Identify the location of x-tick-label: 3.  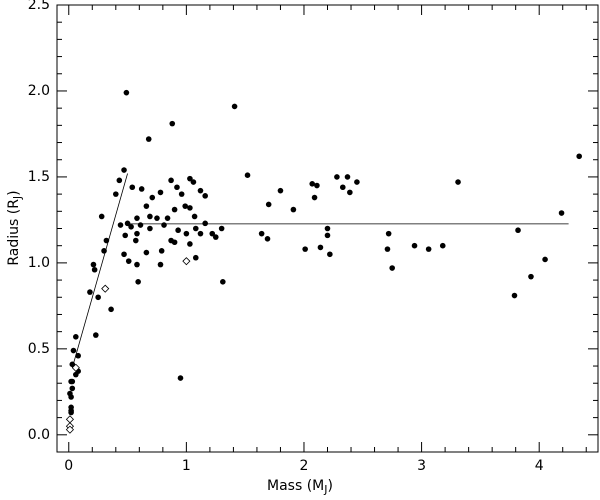
(421, 466).